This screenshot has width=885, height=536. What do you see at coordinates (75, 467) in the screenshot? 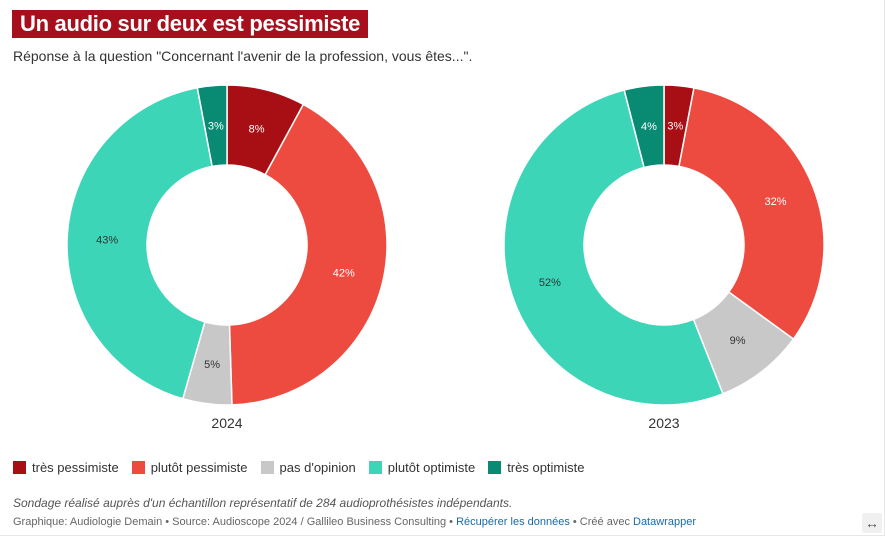
I see `legend-label: très pessimiste` at bounding box center [75, 467].